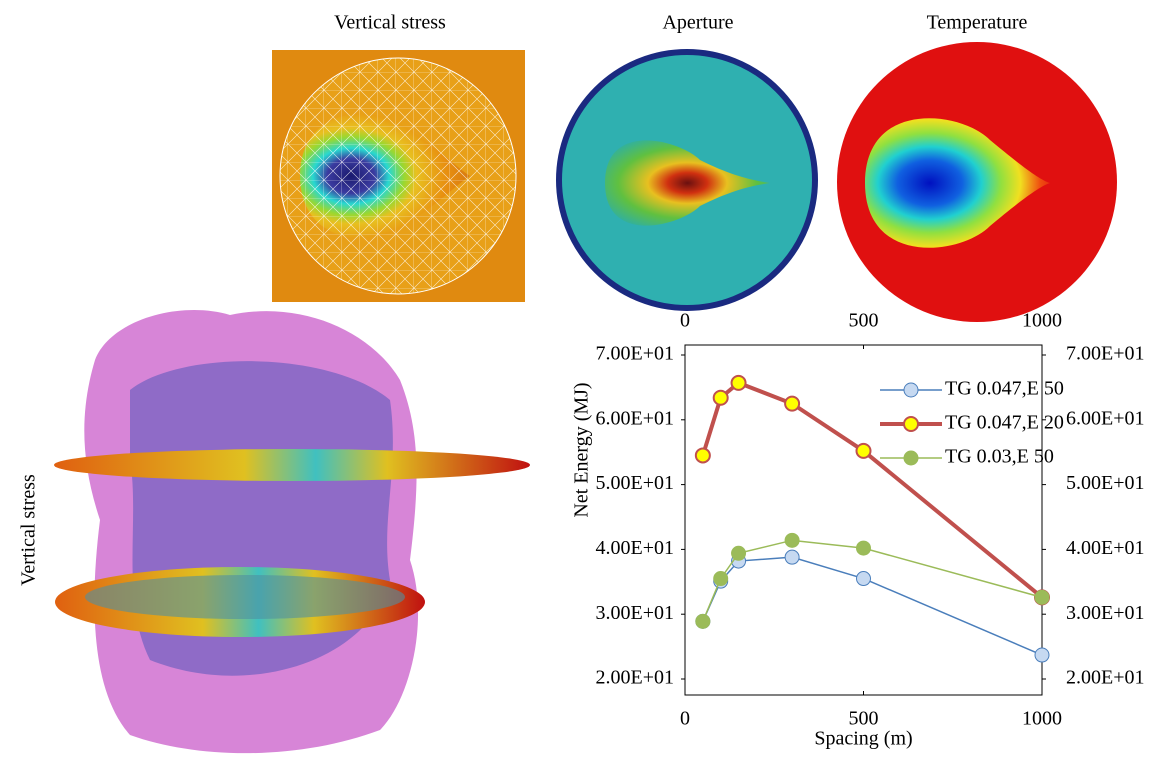  I want to click on y-tick-label: 7.00E+01, so click(635, 354).